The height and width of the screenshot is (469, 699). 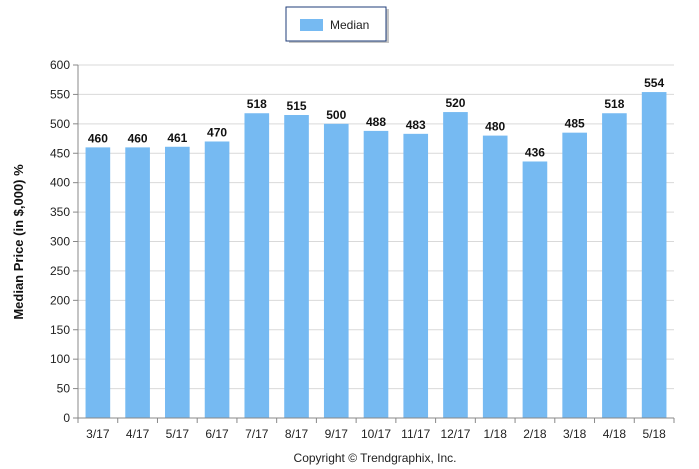 I want to click on data-label: 480, so click(x=495, y=127).